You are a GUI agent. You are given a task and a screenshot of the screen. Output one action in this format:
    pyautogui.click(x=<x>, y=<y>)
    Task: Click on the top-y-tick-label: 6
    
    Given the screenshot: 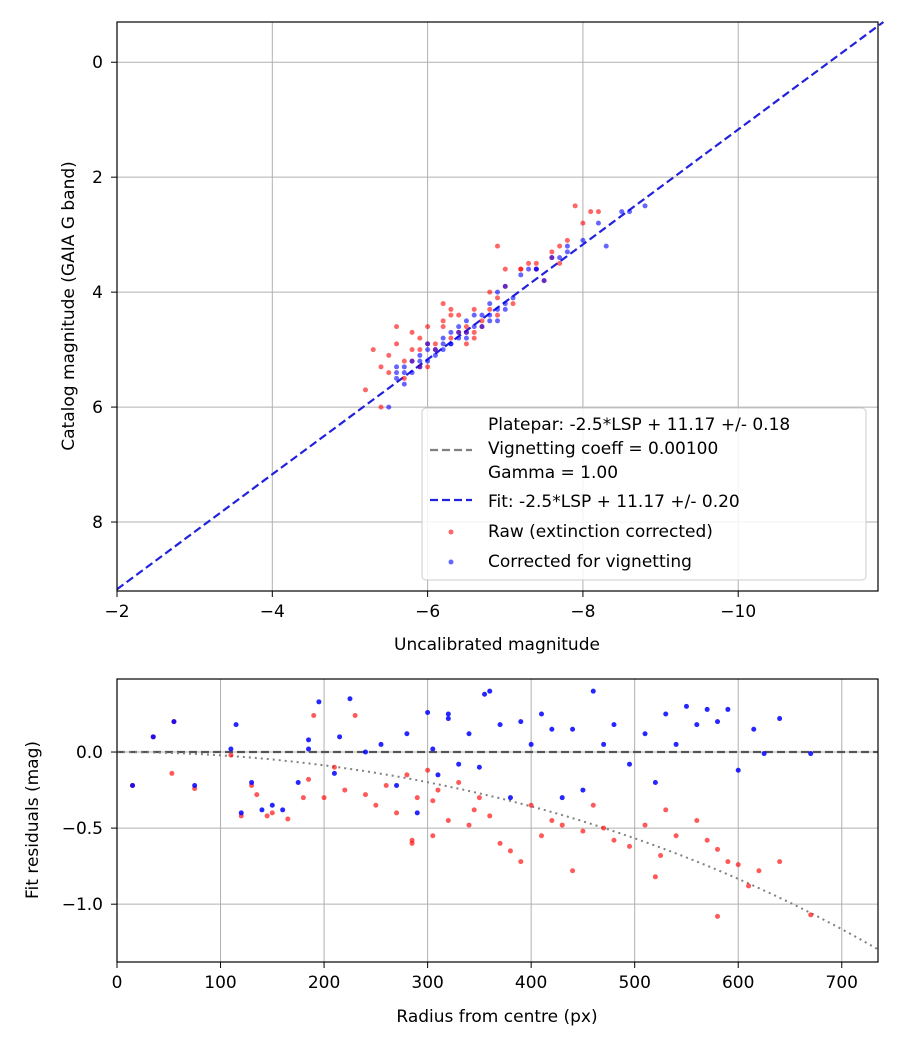 What is the action you would take?
    pyautogui.click(x=97, y=408)
    